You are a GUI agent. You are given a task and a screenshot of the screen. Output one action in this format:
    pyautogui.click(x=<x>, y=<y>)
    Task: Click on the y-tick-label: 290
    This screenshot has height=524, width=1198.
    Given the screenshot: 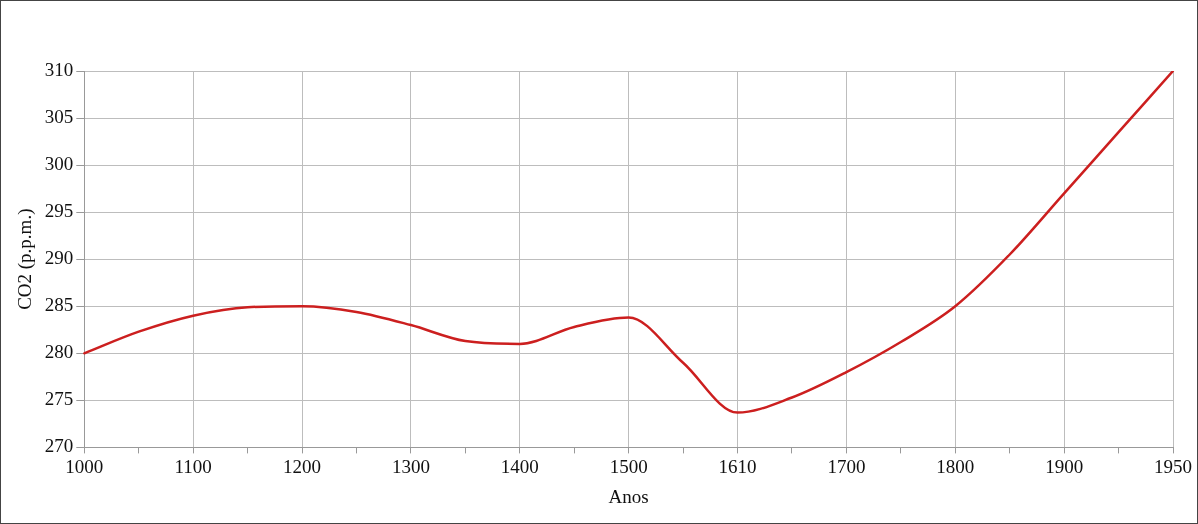 What is the action you would take?
    pyautogui.click(x=59, y=258)
    